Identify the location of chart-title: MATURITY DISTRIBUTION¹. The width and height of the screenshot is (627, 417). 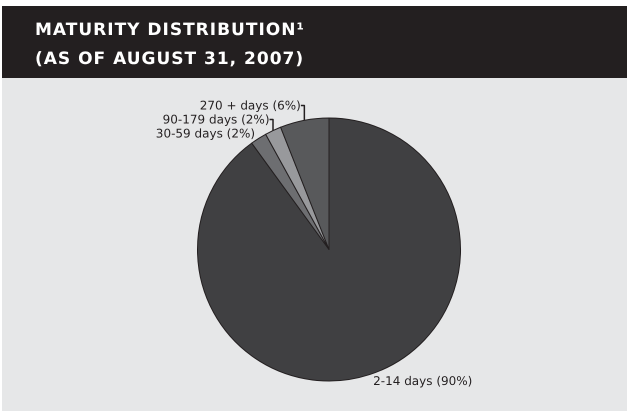
(170, 30).